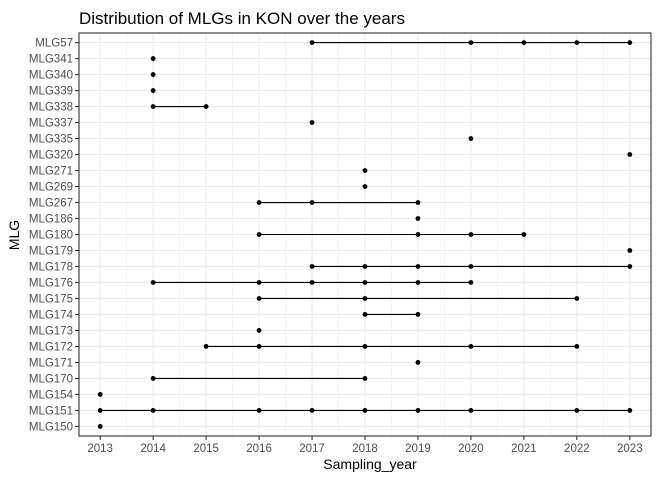 The image size is (672, 480). What do you see at coordinates (365, 449) in the screenshot?
I see `x-tick-label: 2018` at bounding box center [365, 449].